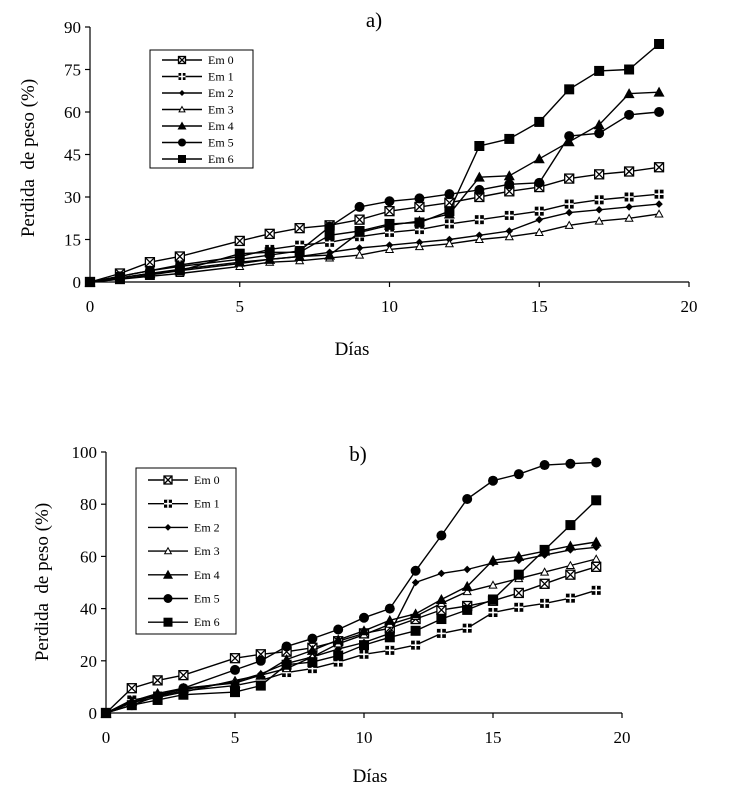  I want to click on chart-b-panel-label: b), so click(358, 454).